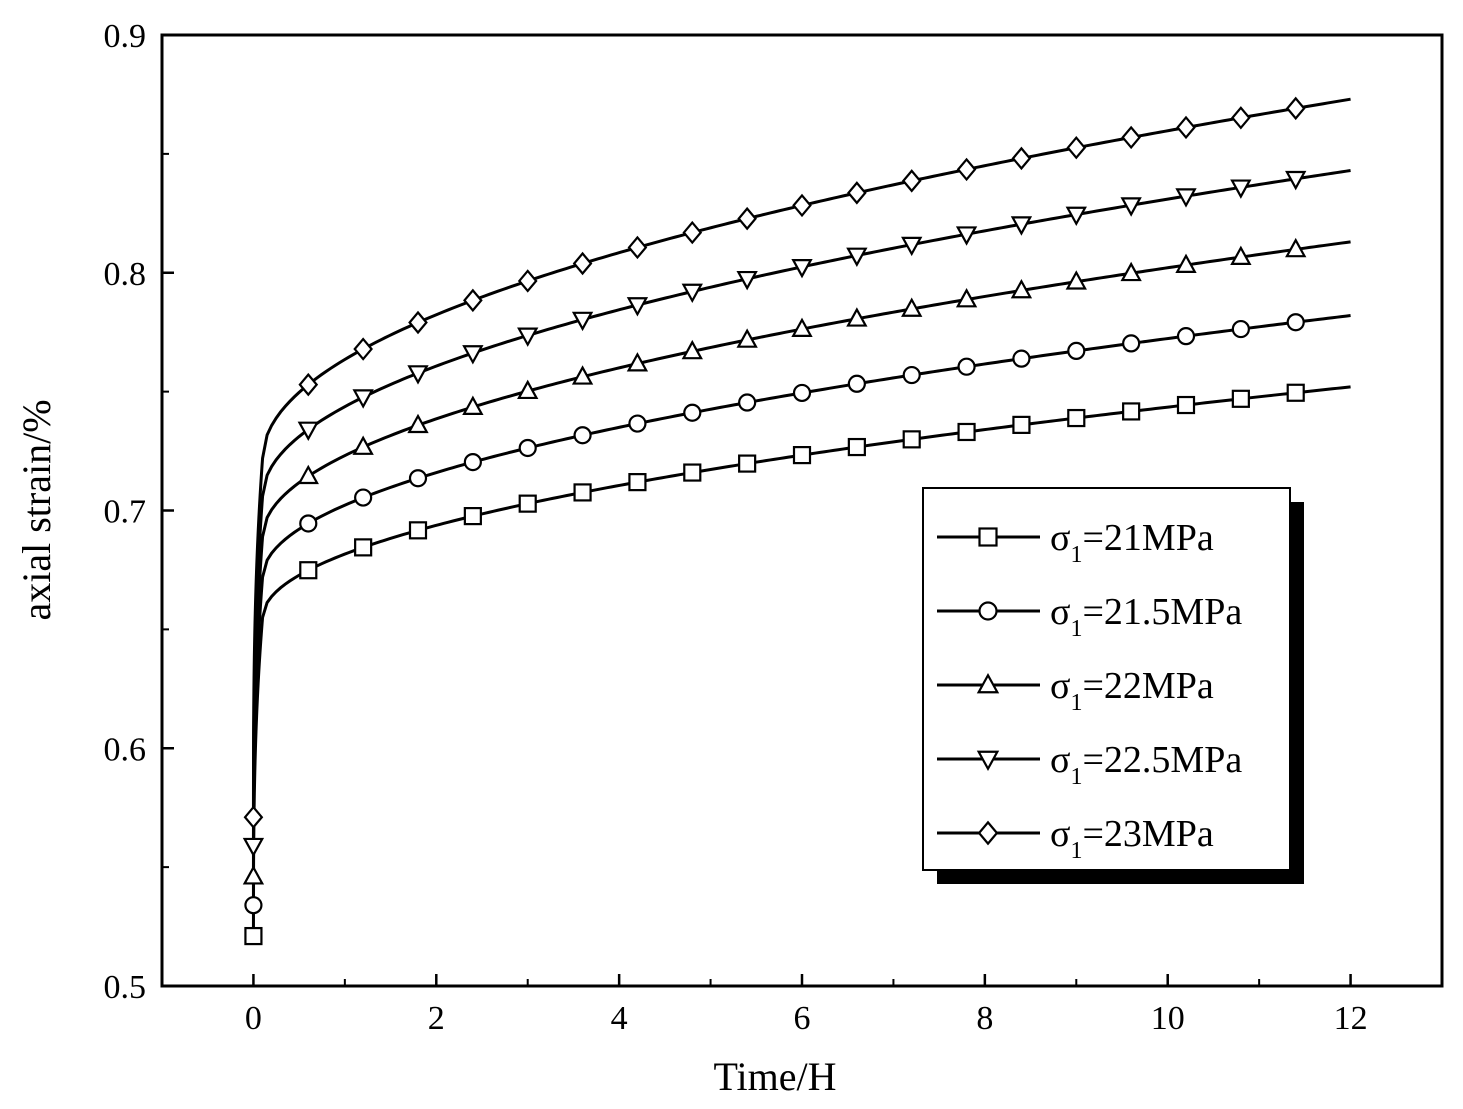 The image size is (1463, 1109). I want to click on legend-entry: σ1=22MPa, so click(1075, 690).